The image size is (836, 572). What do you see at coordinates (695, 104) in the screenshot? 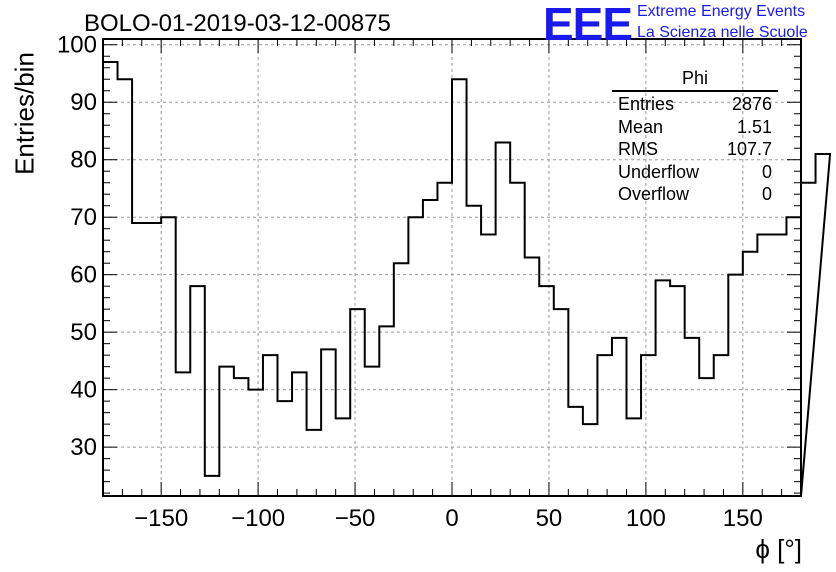
I see `stats-row-entries: Entries 2876` at bounding box center [695, 104].